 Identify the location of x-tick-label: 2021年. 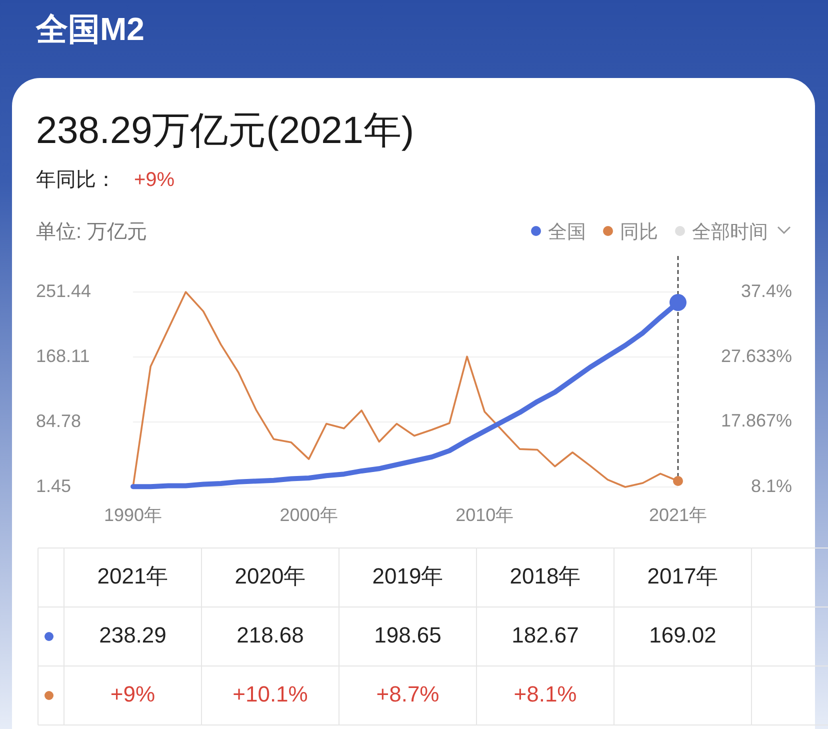
(678, 515).